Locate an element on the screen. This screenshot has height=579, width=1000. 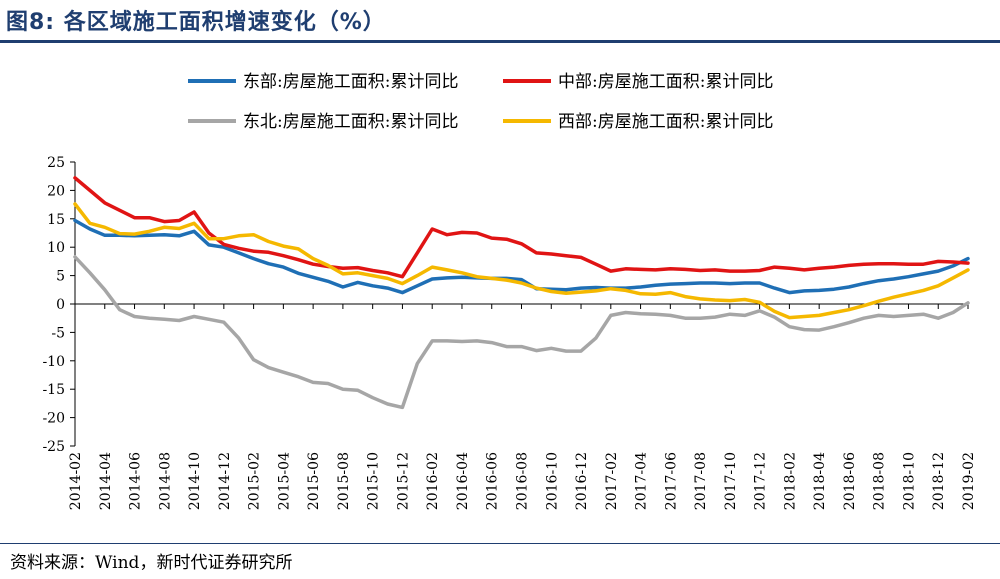
header: 图8: 各区域施工面积增速变化（%） is located at coordinates (500, 22).